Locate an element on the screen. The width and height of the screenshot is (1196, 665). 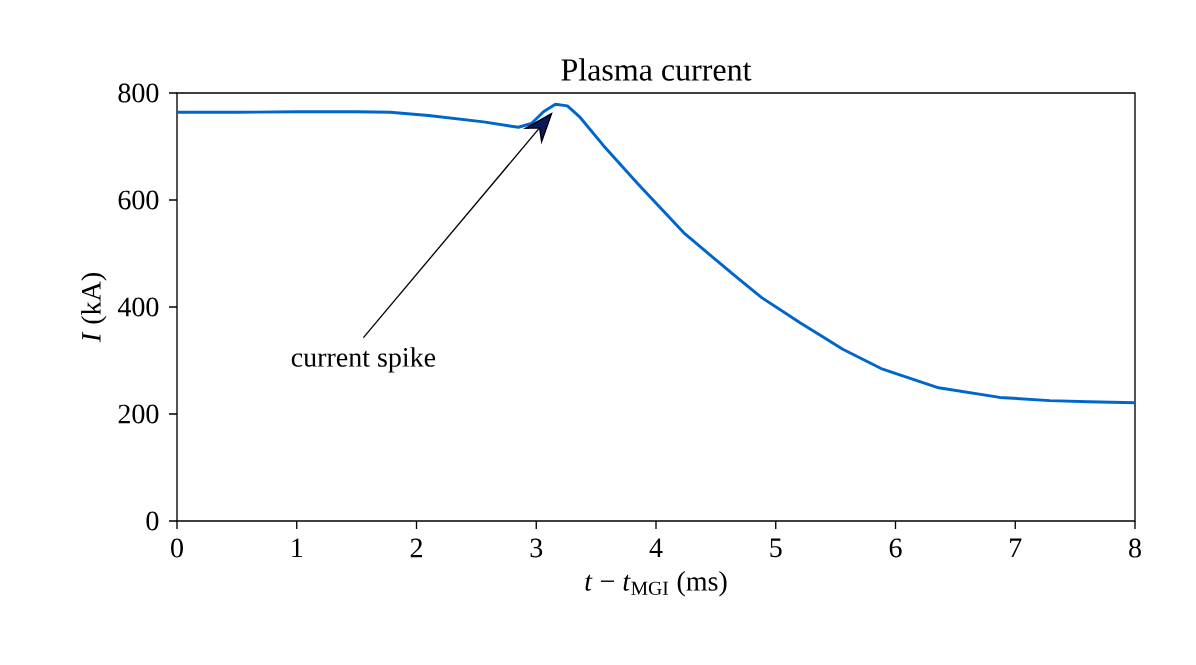
chart-title: Plasma current is located at coordinates (656, 69).